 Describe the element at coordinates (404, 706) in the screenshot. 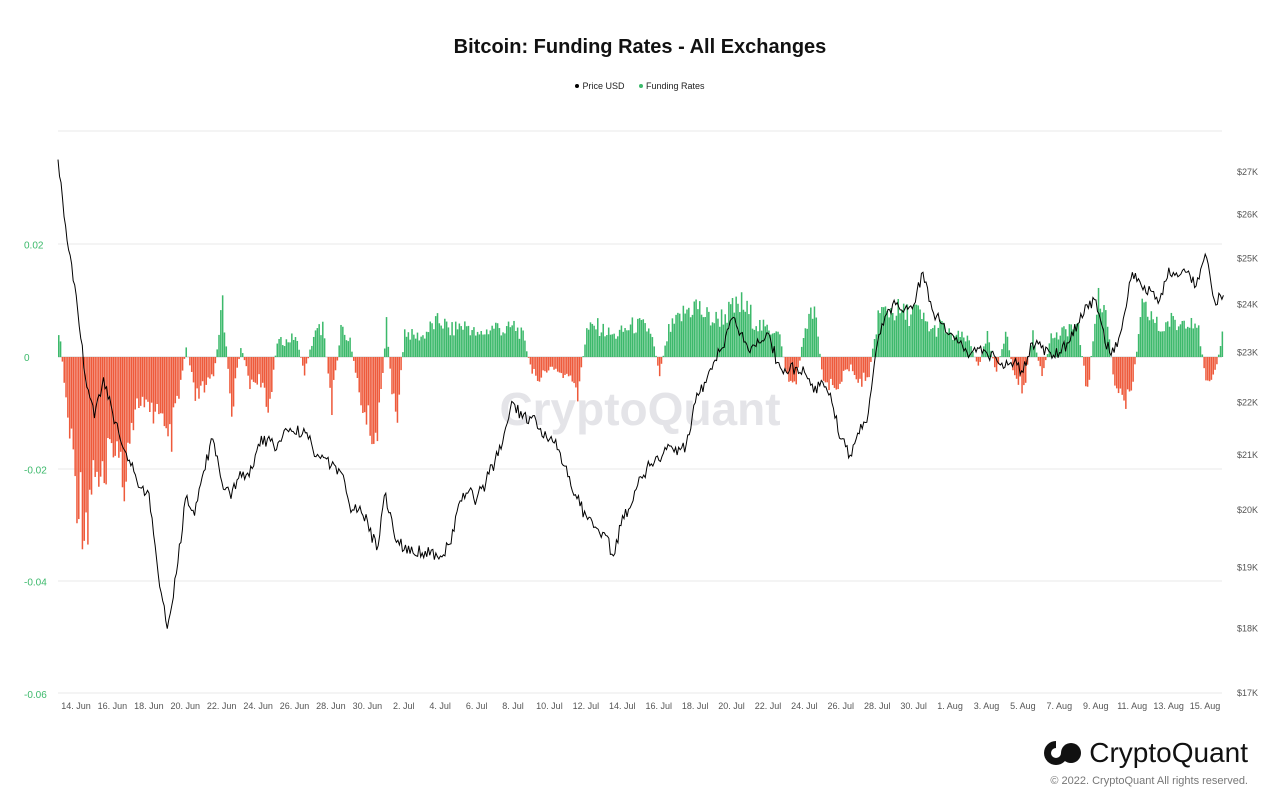

I see `x-axis-tick: 2. Jul` at that location.